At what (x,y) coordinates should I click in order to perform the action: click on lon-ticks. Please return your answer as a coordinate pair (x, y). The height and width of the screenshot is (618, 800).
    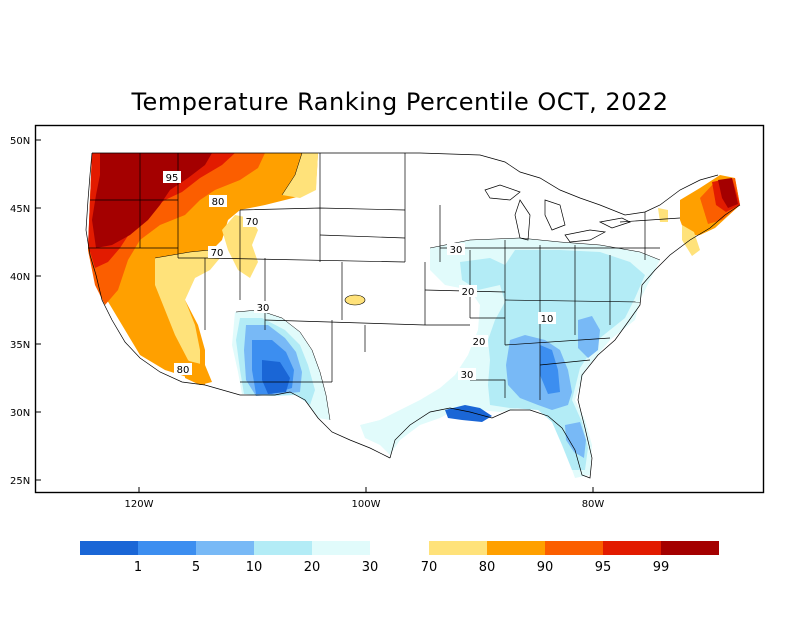
    Looking at the image, I should click on (366, 490).